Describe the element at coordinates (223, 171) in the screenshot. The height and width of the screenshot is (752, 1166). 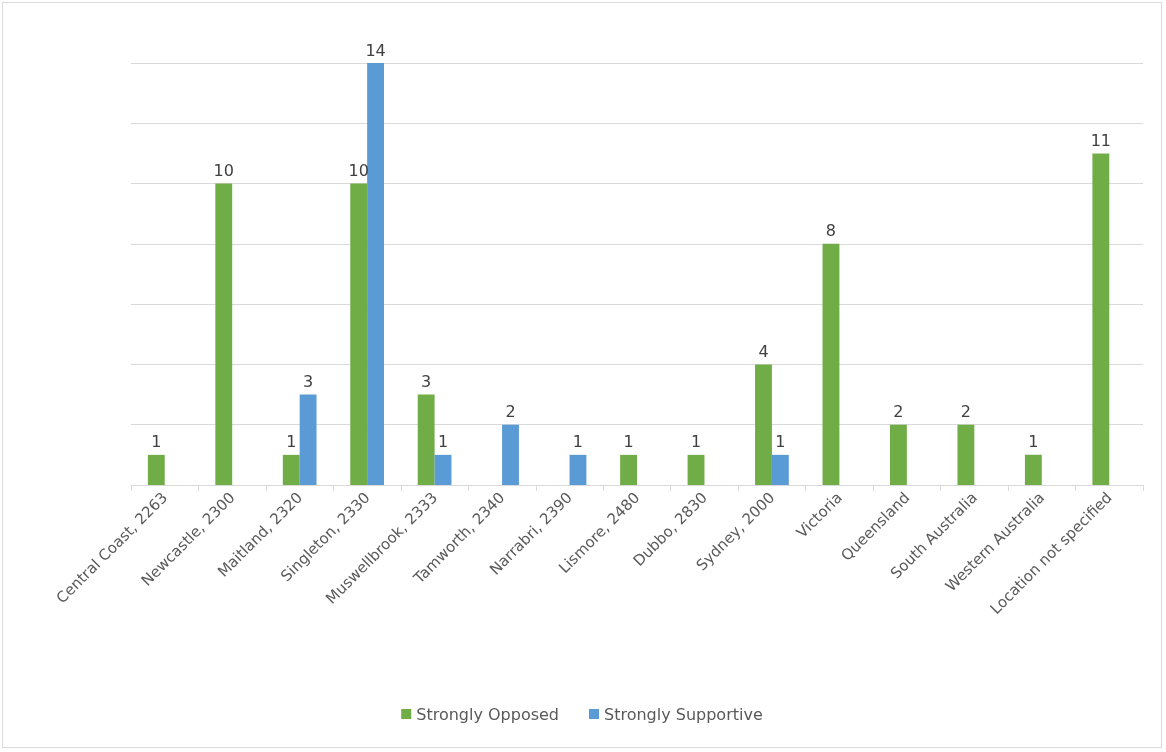
I see `data-label: 10` at that location.